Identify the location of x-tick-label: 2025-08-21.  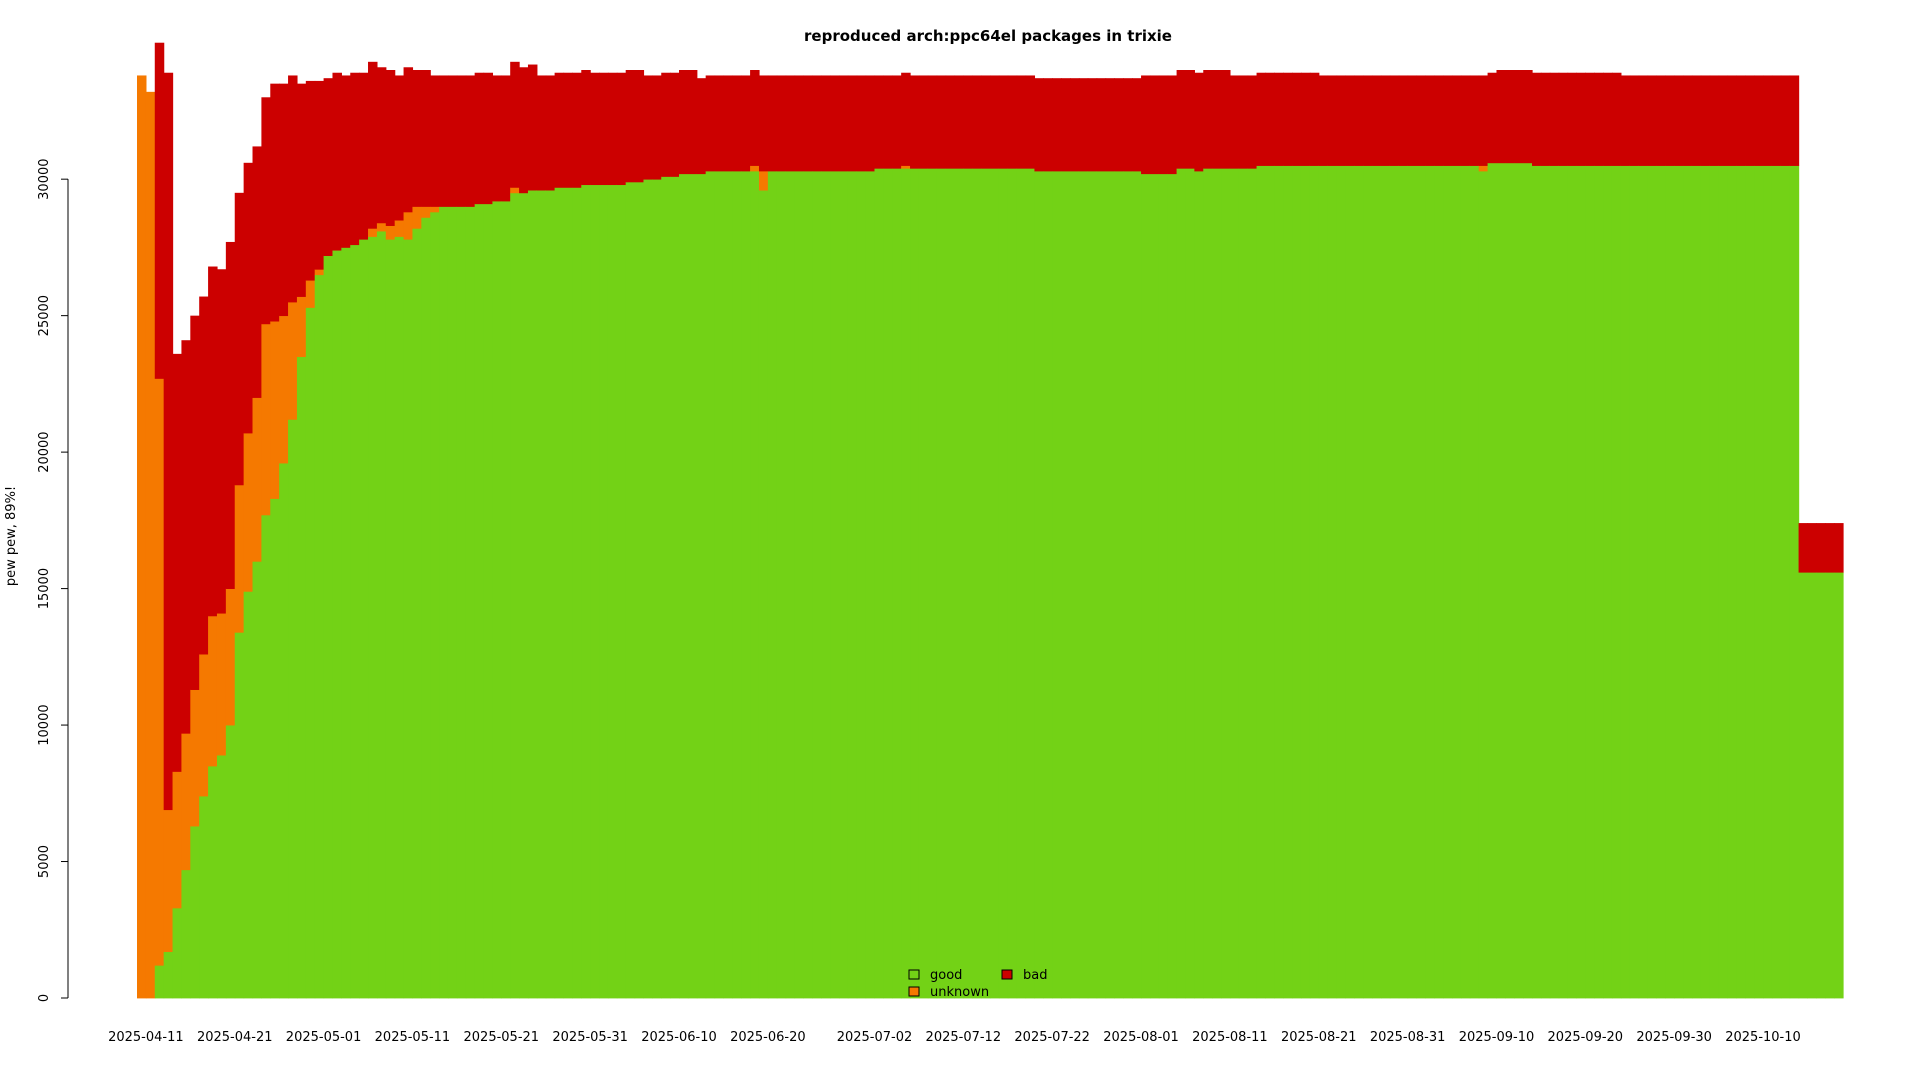
(1319, 1037).